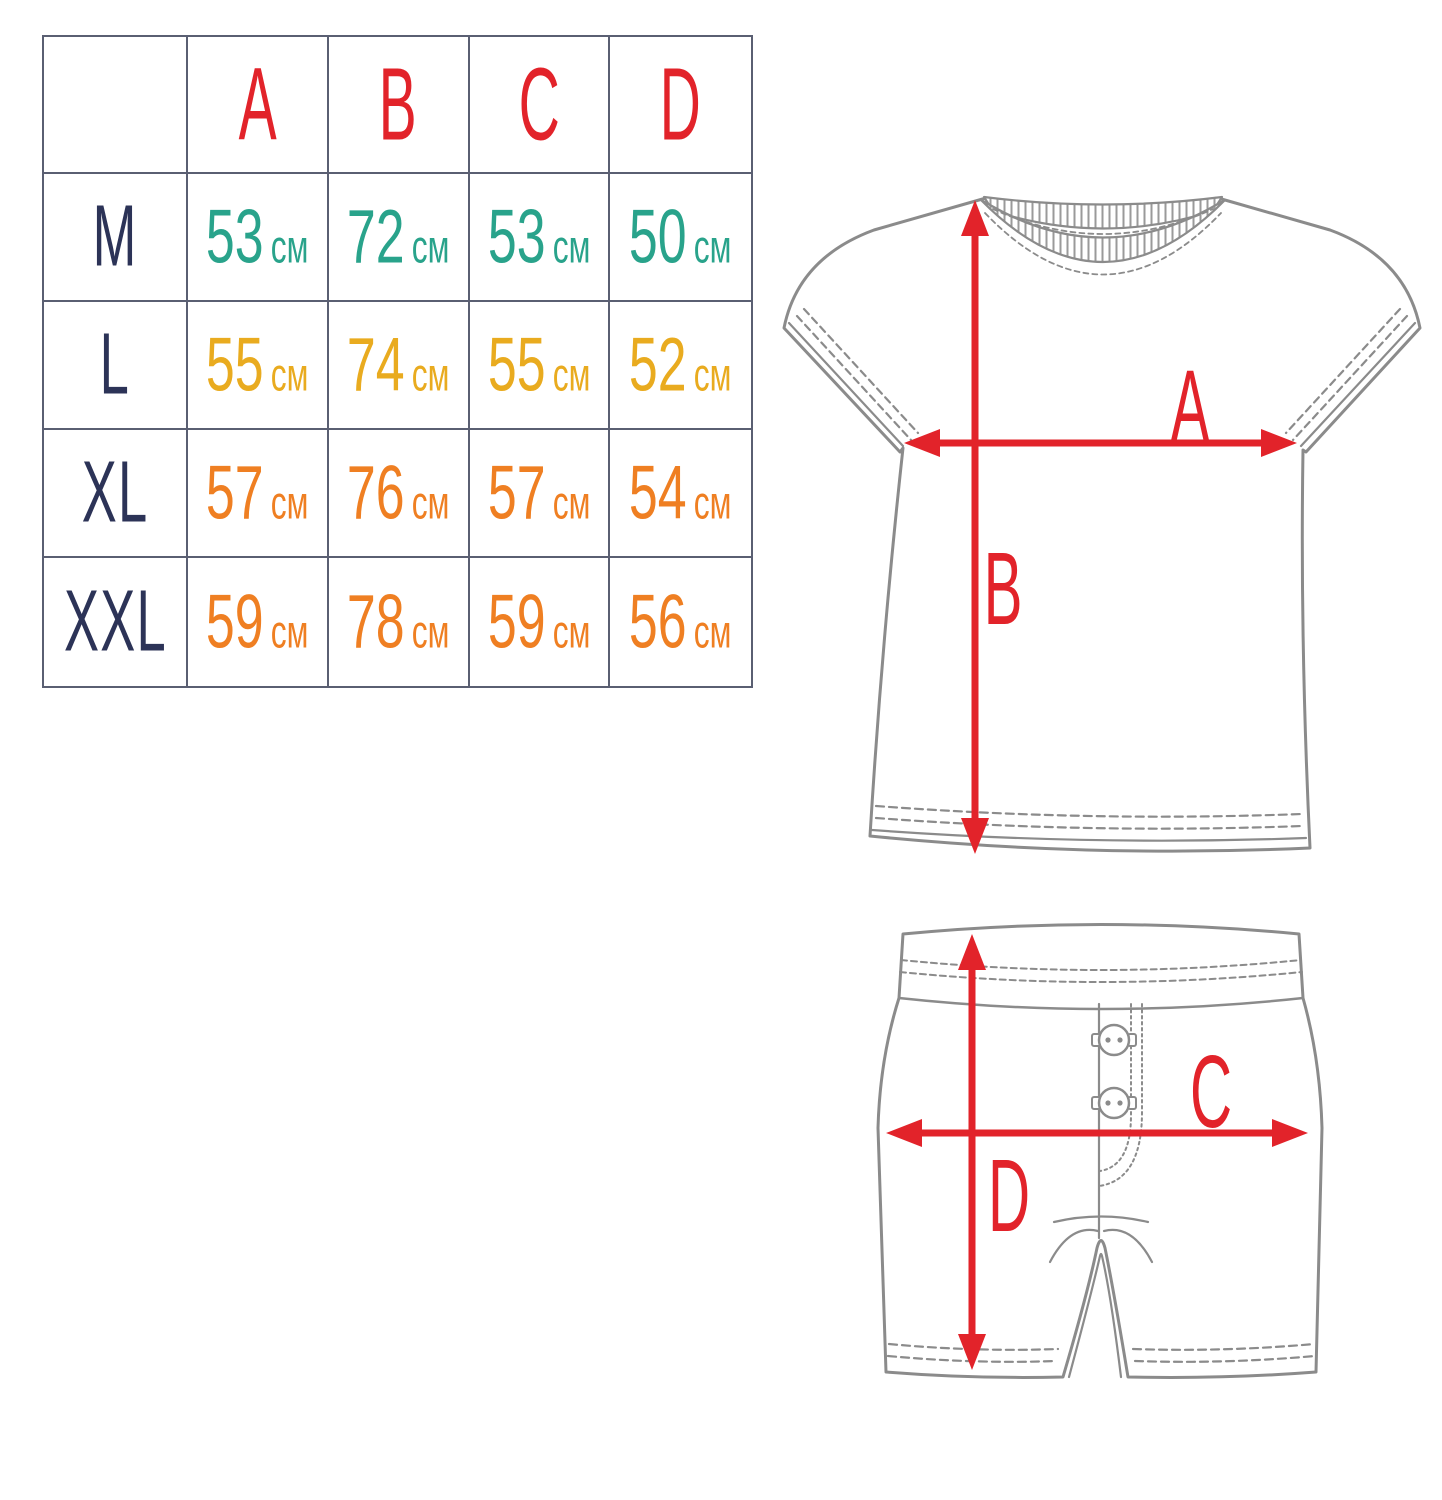 The width and height of the screenshot is (1442, 1500). Describe the element at coordinates (399, 366) in the screenshot. I see `value-l-b: 74 см` at that location.